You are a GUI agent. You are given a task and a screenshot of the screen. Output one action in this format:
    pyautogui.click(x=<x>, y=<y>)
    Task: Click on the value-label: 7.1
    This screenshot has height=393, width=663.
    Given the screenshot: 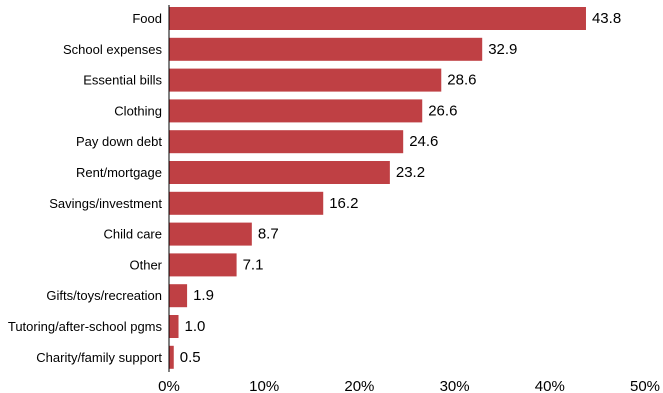 What is the action you would take?
    pyautogui.click(x=253, y=264)
    